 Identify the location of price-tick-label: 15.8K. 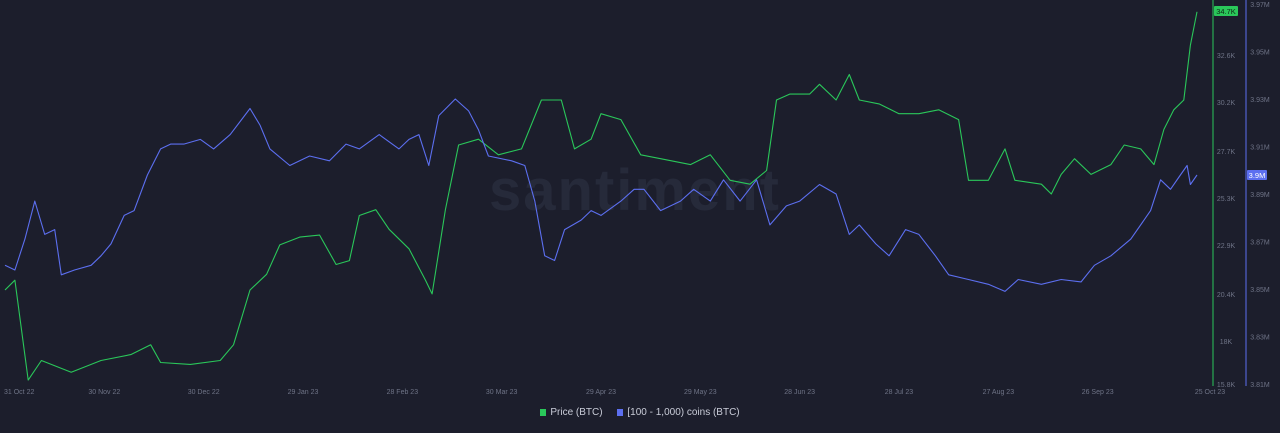
(1226, 385).